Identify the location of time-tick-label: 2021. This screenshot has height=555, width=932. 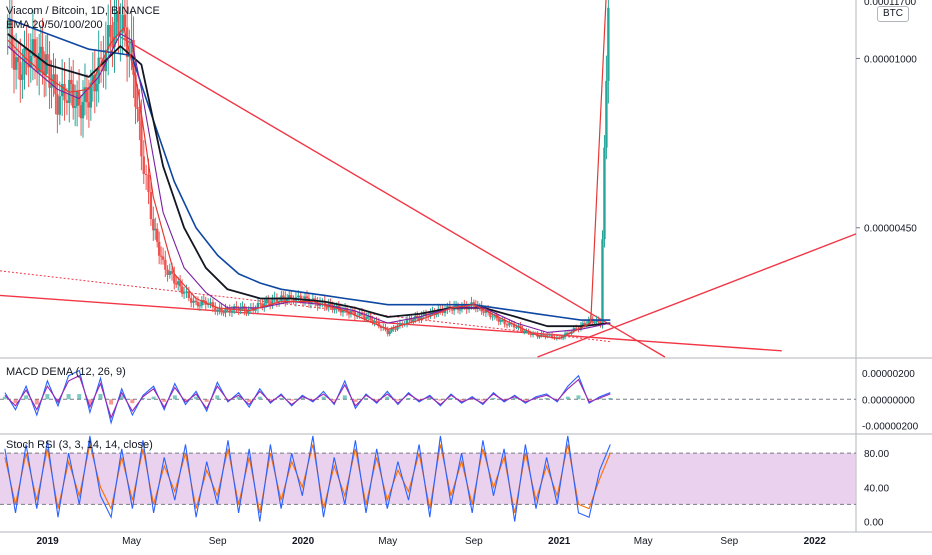
(559, 541).